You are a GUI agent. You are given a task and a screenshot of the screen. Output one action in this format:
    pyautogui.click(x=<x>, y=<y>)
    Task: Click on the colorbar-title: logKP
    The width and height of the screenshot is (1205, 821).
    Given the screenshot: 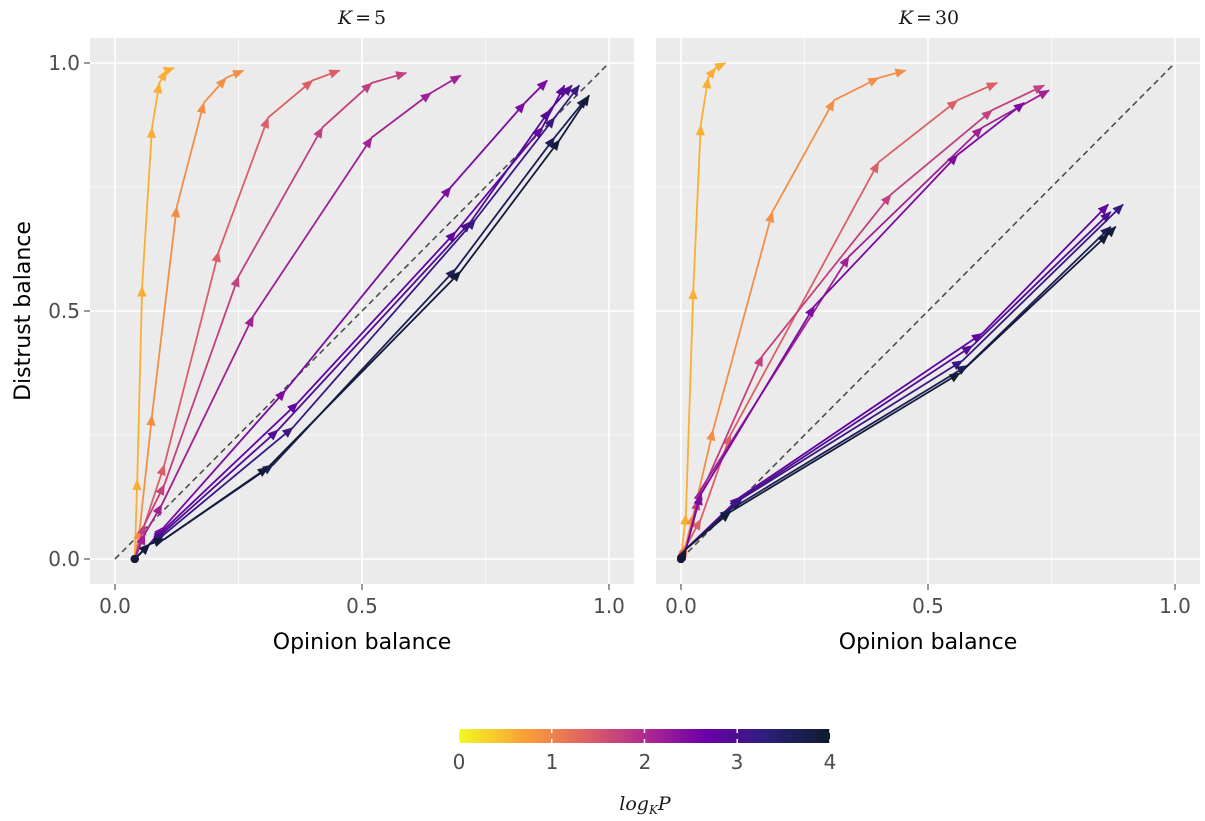 What is the action you would take?
    pyautogui.click(x=645, y=805)
    